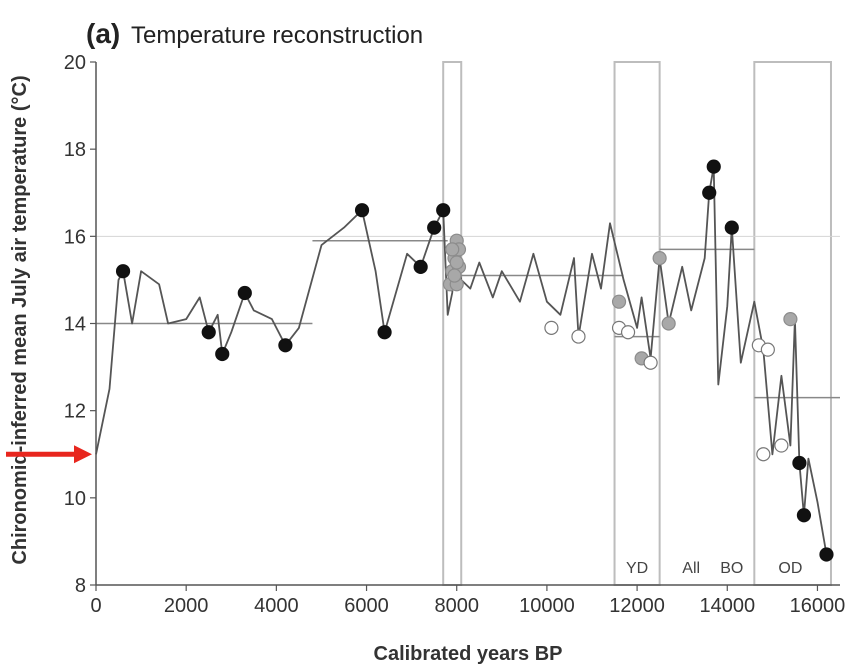 The image size is (854, 668). I want to click on y-tick-label: 8, so click(80, 586).